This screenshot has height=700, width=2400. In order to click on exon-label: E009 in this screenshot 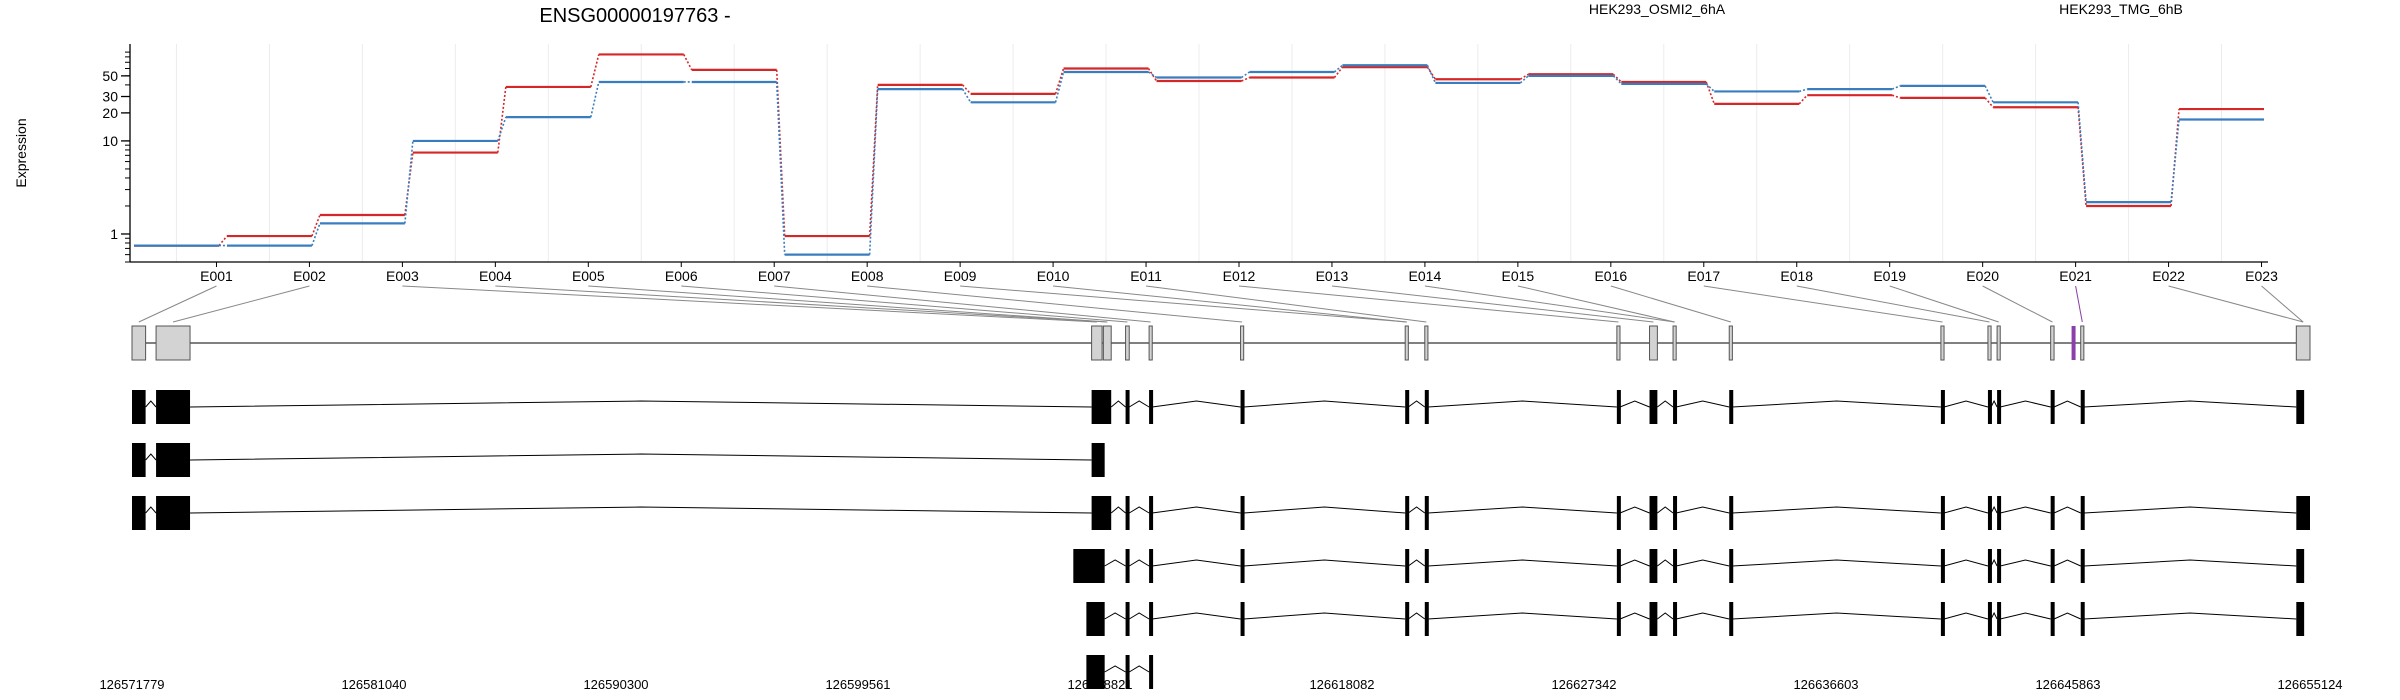, I will do `click(960, 276)`.